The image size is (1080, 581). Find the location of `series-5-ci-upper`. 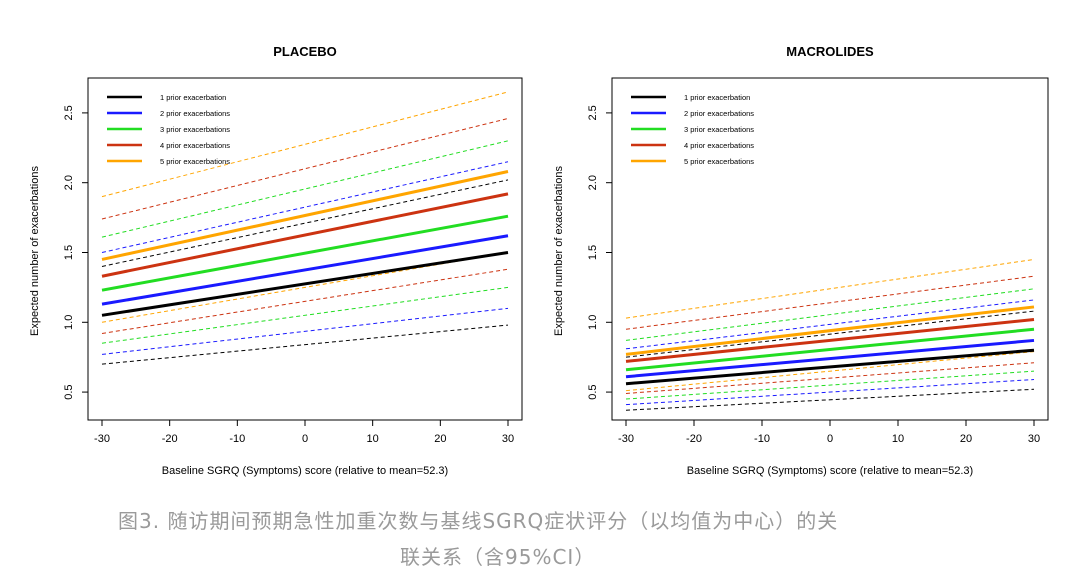

series-5-ci-upper is located at coordinates (830, 288).